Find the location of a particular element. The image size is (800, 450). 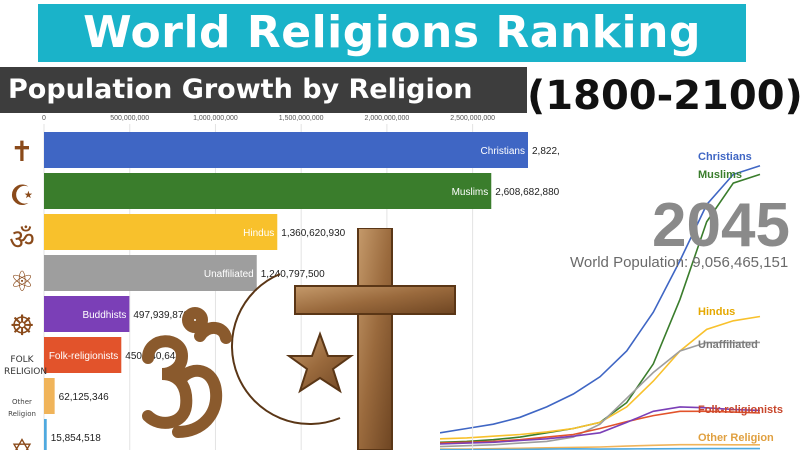

folk-religion-icon: FOLK RELIGION is located at coordinates (26, 366).